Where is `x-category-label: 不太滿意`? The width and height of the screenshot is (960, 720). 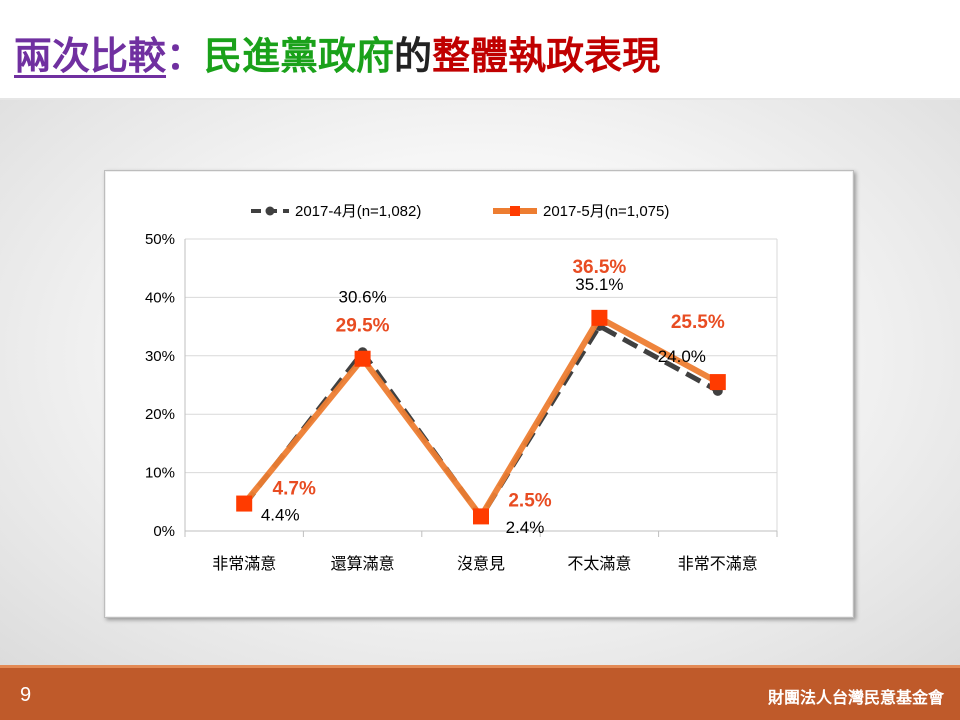
x-category-label: 不太滿意 is located at coordinates (599, 563).